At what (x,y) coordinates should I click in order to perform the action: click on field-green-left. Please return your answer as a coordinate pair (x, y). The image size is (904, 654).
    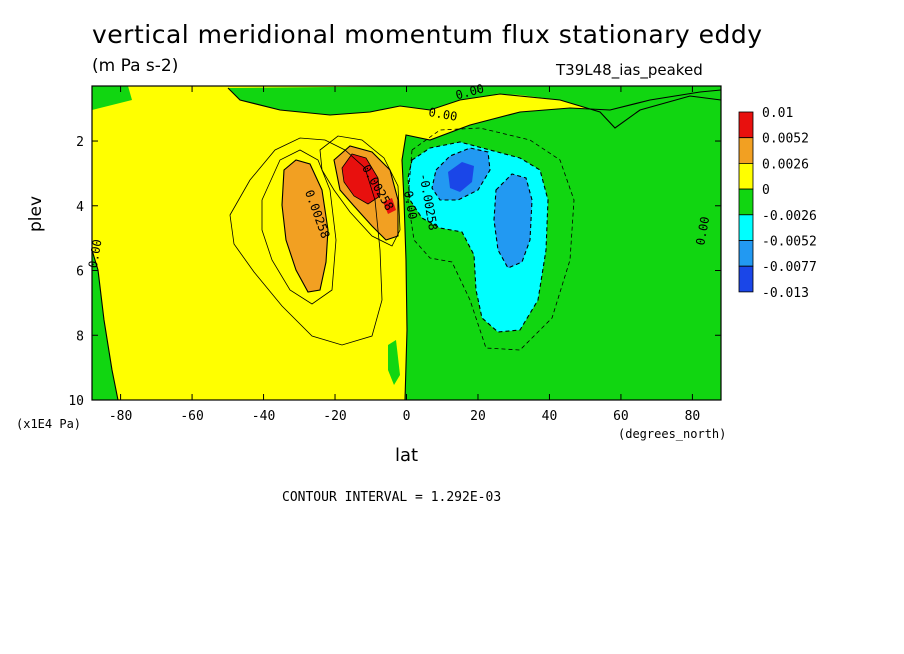
    Looking at the image, I should click on (112, 98).